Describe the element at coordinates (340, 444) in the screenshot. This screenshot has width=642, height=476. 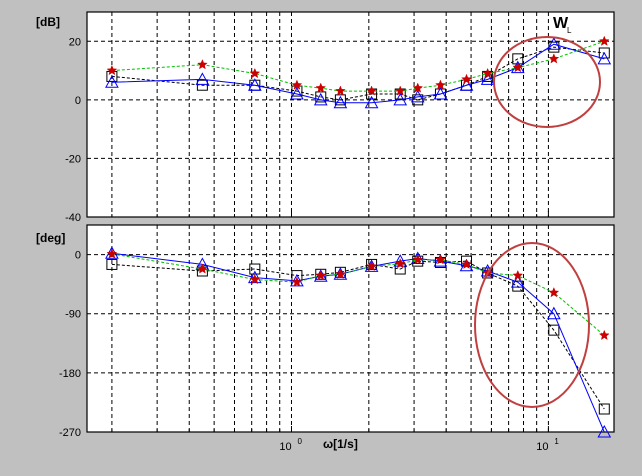
I see `x-axis-label: ω[1/s]` at that location.